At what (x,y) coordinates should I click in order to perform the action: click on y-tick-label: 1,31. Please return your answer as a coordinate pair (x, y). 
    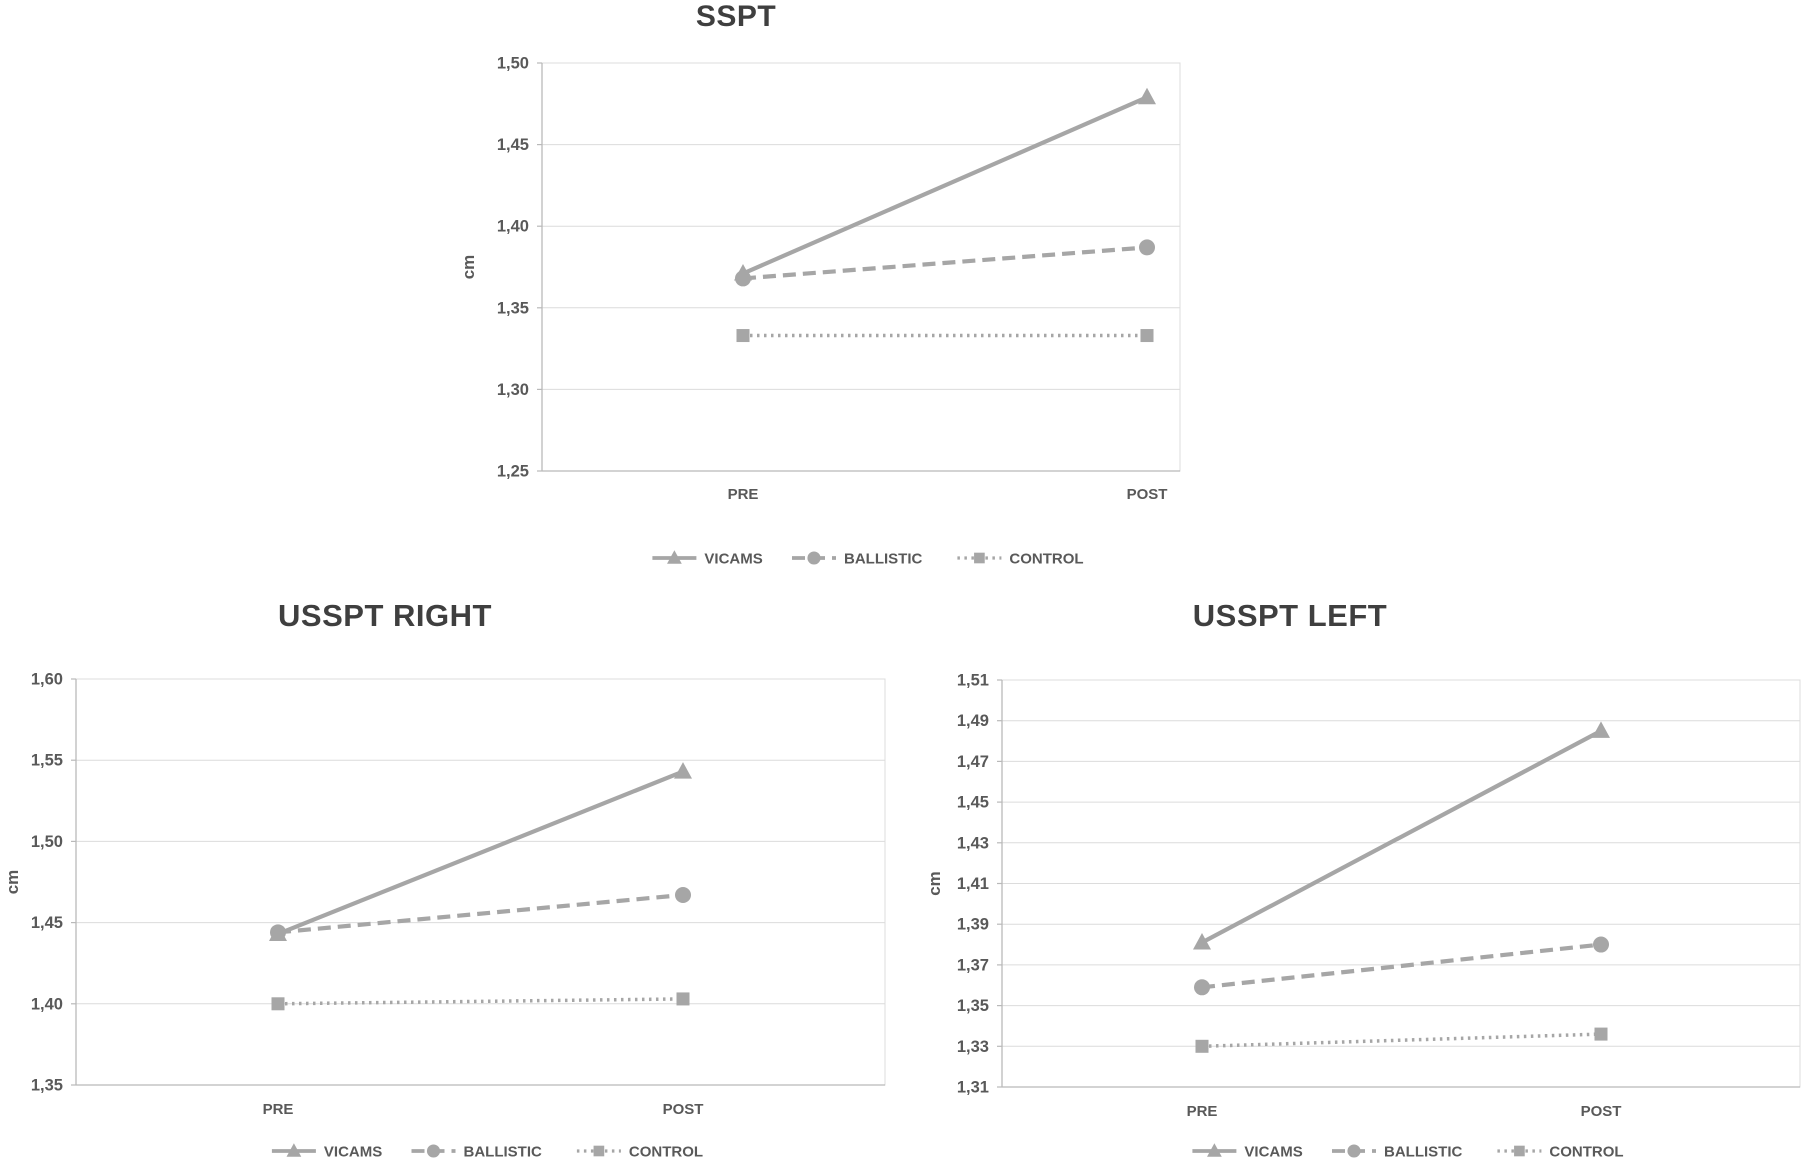
    Looking at the image, I should click on (973, 1088).